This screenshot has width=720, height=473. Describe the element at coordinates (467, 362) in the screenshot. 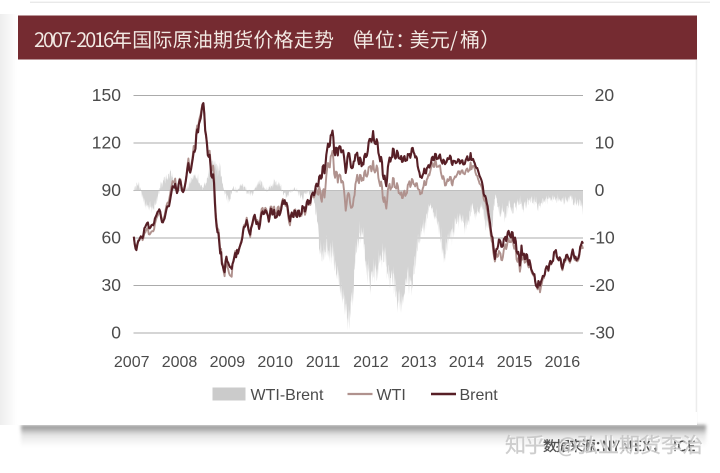

I see `svg-text: 2014` at that location.